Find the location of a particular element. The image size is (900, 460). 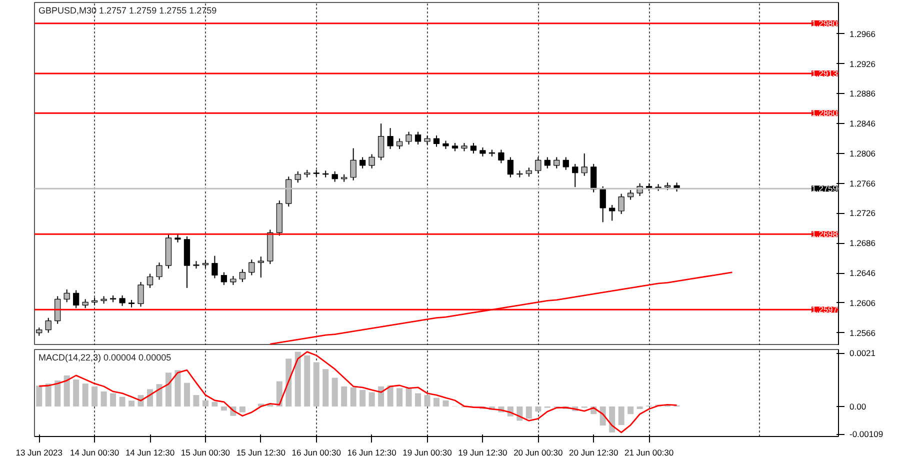

x-tick-label: 20 Jun 12:30 is located at coordinates (593, 453).